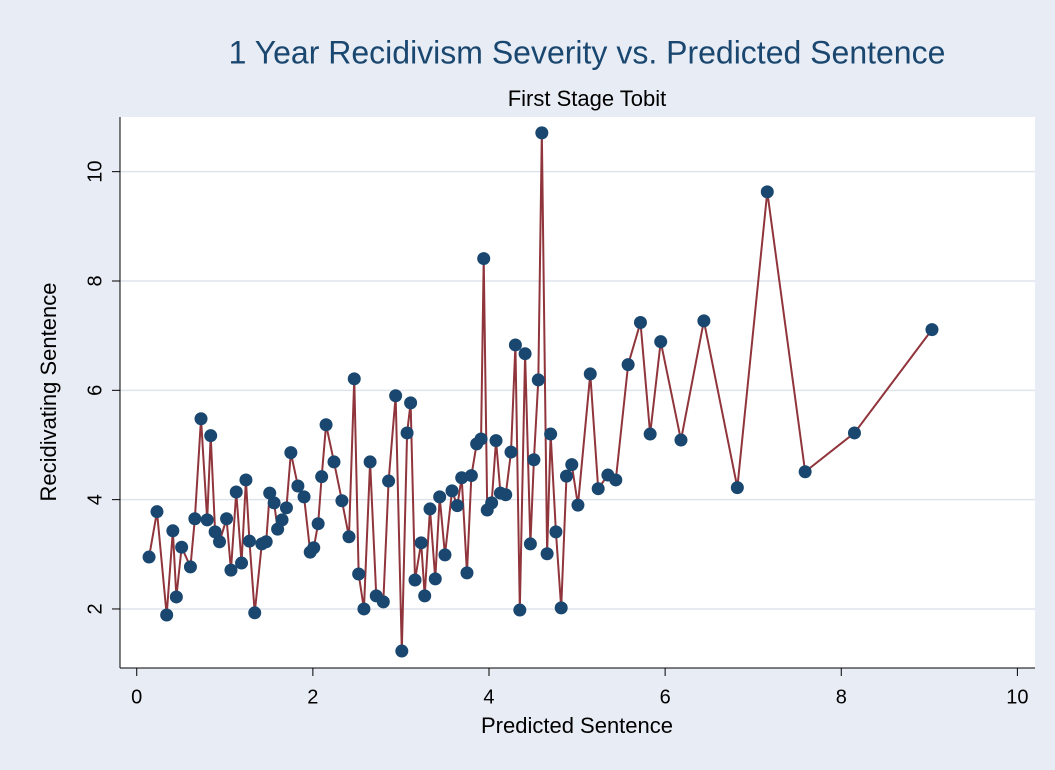  What do you see at coordinates (95, 499) in the screenshot?
I see `y-tick-label: 4` at bounding box center [95, 499].